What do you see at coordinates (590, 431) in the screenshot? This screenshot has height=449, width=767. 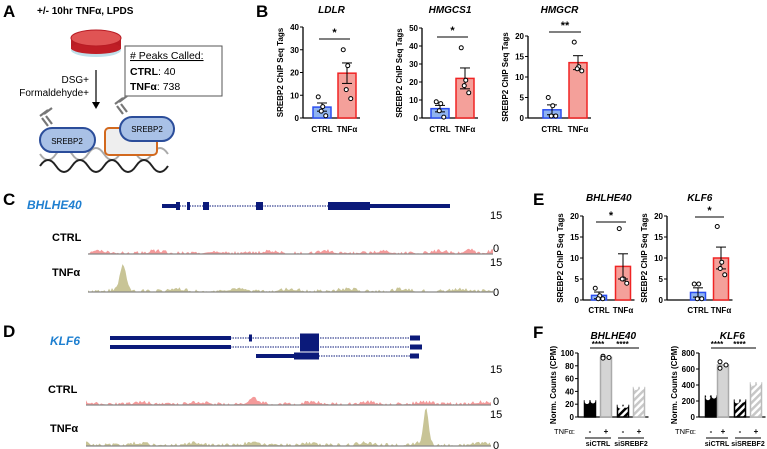 I see `tnf-sign: -` at bounding box center [590, 431].